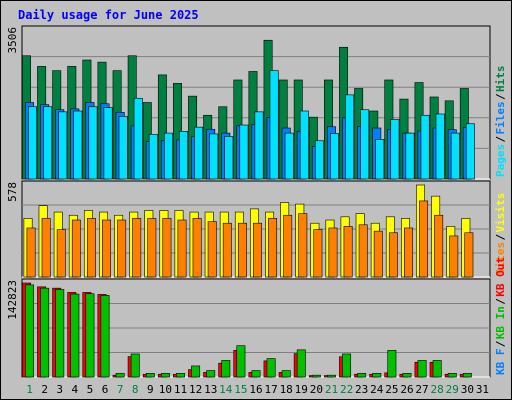 Image resolution: width=512 pixels, height=400 pixels. I want to click on x-tick-label: 8, so click(135, 389).